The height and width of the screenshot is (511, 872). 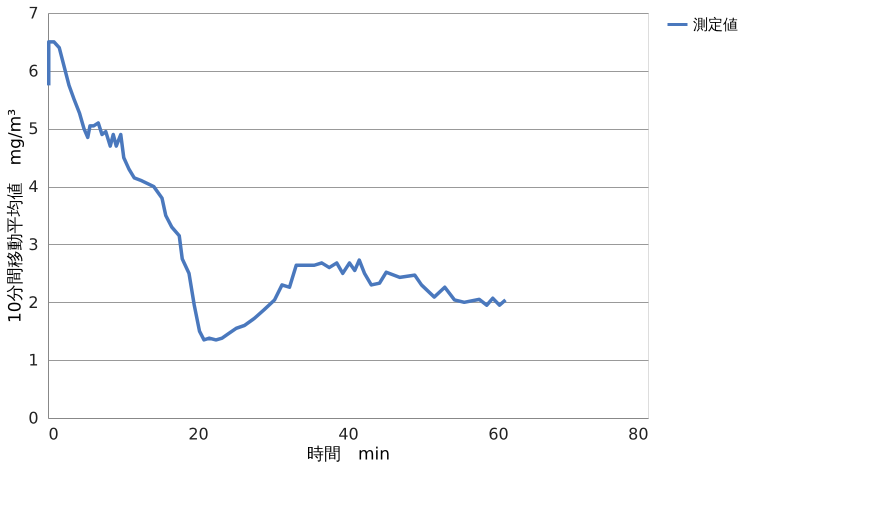 I want to click on y-tick-label: 1, so click(x=33, y=360).